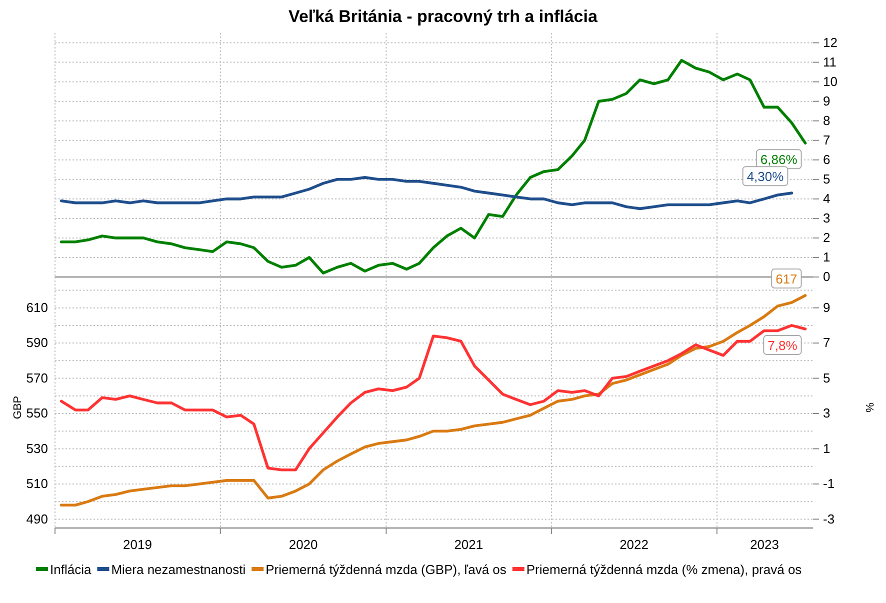 The image size is (886, 603). I want to click on y-tick-label: 0, so click(826, 276).